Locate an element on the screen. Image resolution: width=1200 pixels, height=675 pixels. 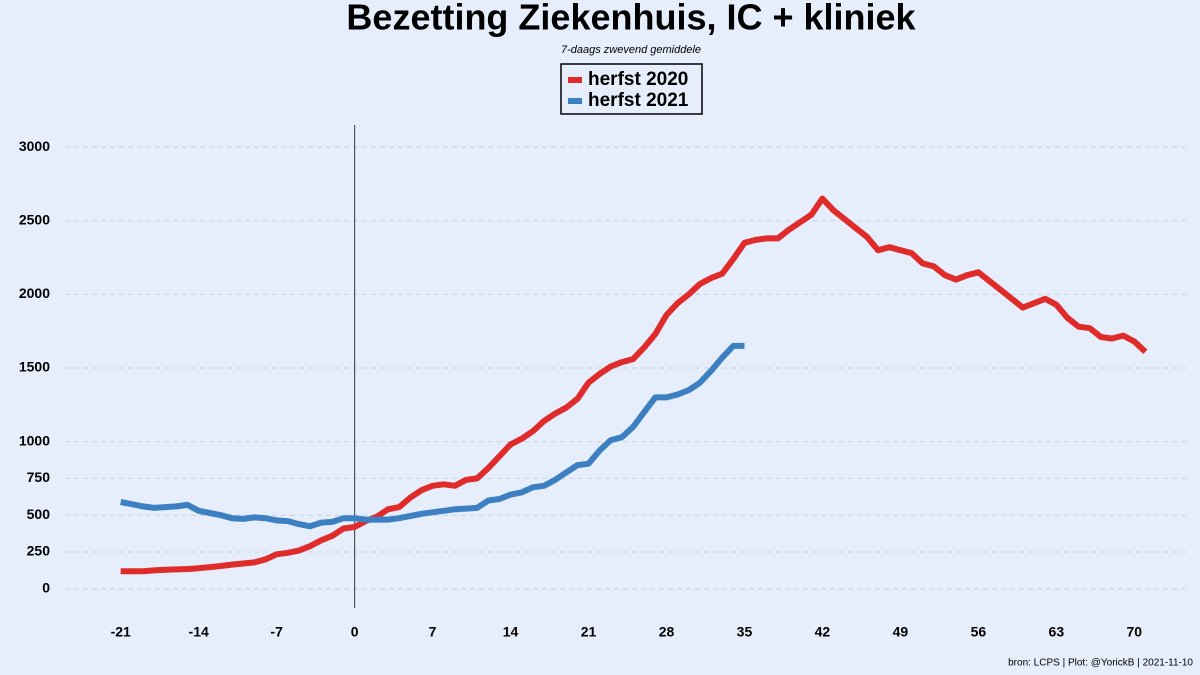
x-tick-label: 70 is located at coordinates (1135, 632).